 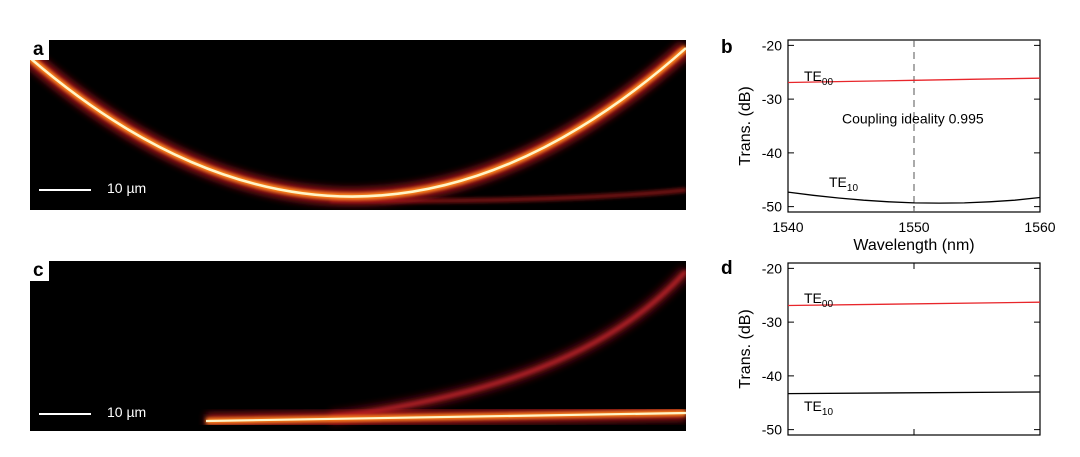 What do you see at coordinates (913, 227) in the screenshot?
I see `x-tick-label: 1550` at bounding box center [913, 227].